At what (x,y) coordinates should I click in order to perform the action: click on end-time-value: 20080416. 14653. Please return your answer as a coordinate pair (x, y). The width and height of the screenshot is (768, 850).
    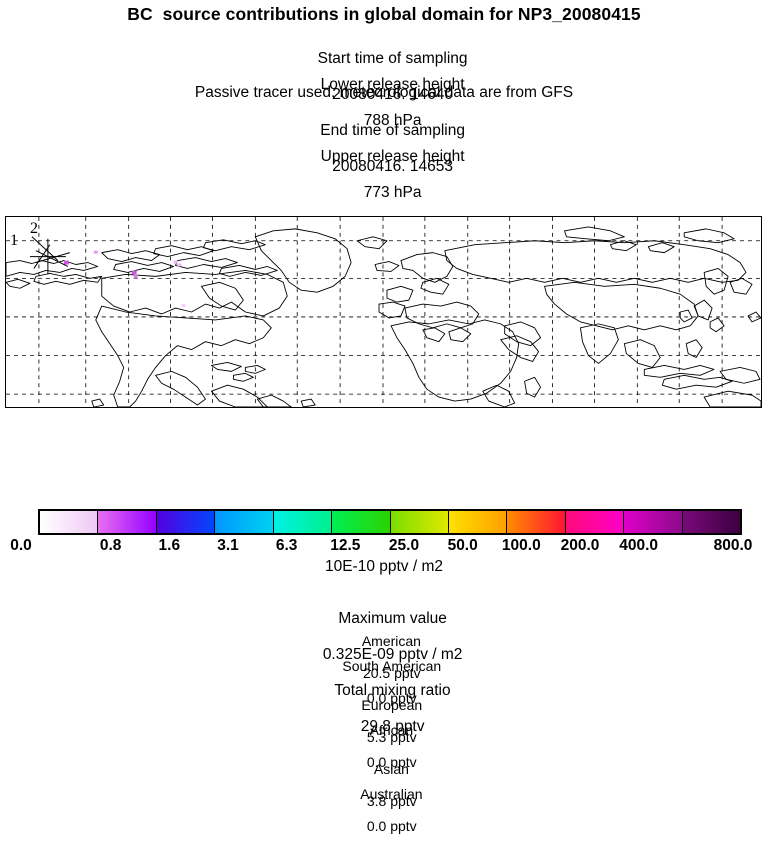
    Looking at the image, I should click on (392, 166).